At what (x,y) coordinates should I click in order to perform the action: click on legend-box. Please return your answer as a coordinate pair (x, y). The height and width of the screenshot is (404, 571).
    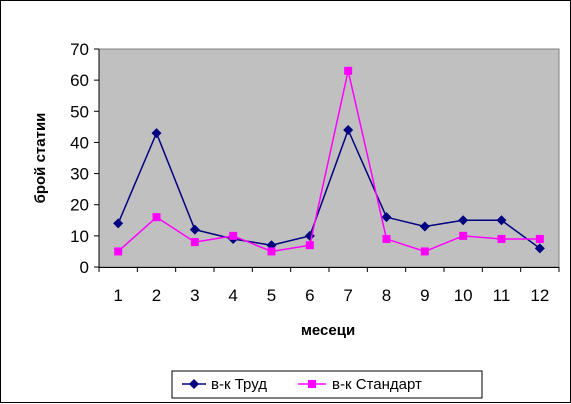
    Looking at the image, I should click on (327, 384).